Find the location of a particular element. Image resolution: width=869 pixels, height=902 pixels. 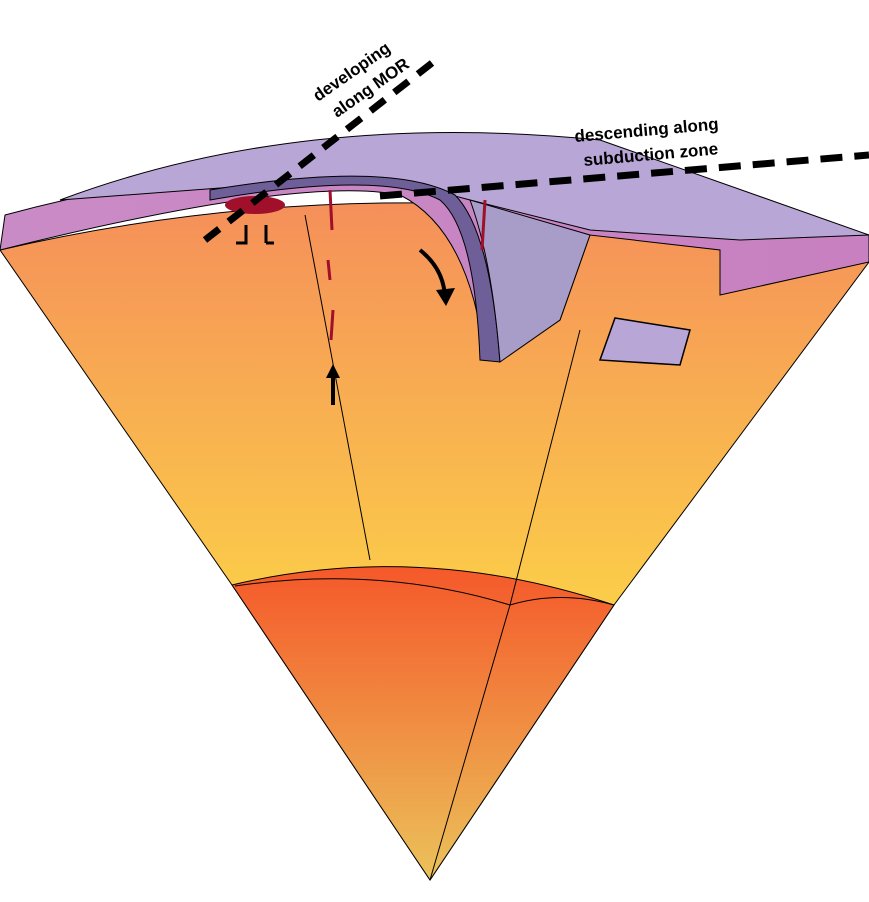

descent-arrowhead is located at coordinates (445, 297).